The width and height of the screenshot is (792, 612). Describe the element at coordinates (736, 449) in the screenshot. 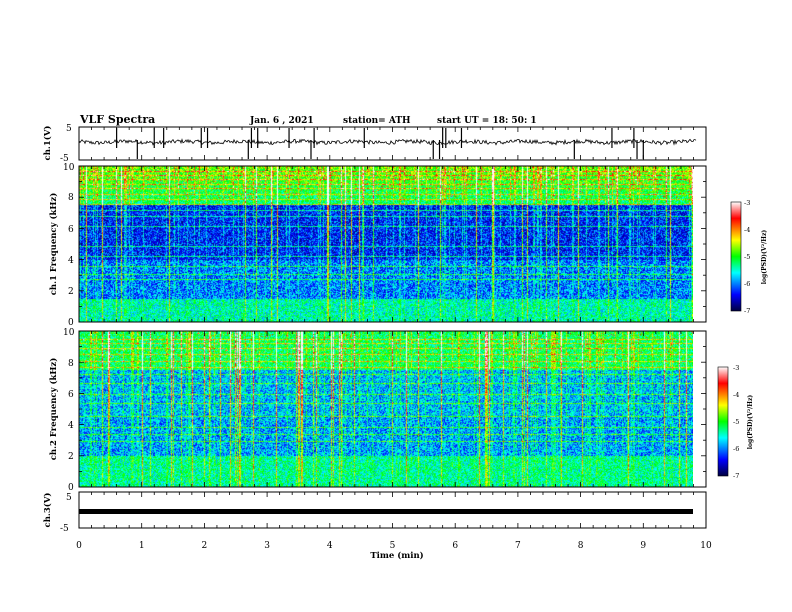

I see `ch2-cb-tick-m6: -6` at that location.